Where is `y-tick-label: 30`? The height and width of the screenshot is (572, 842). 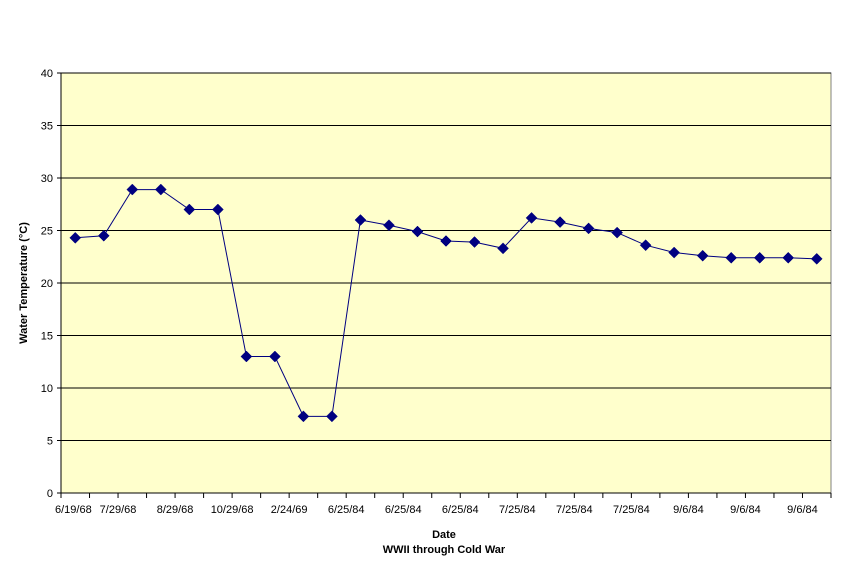 y-tick-label: 30 is located at coordinates (47, 179).